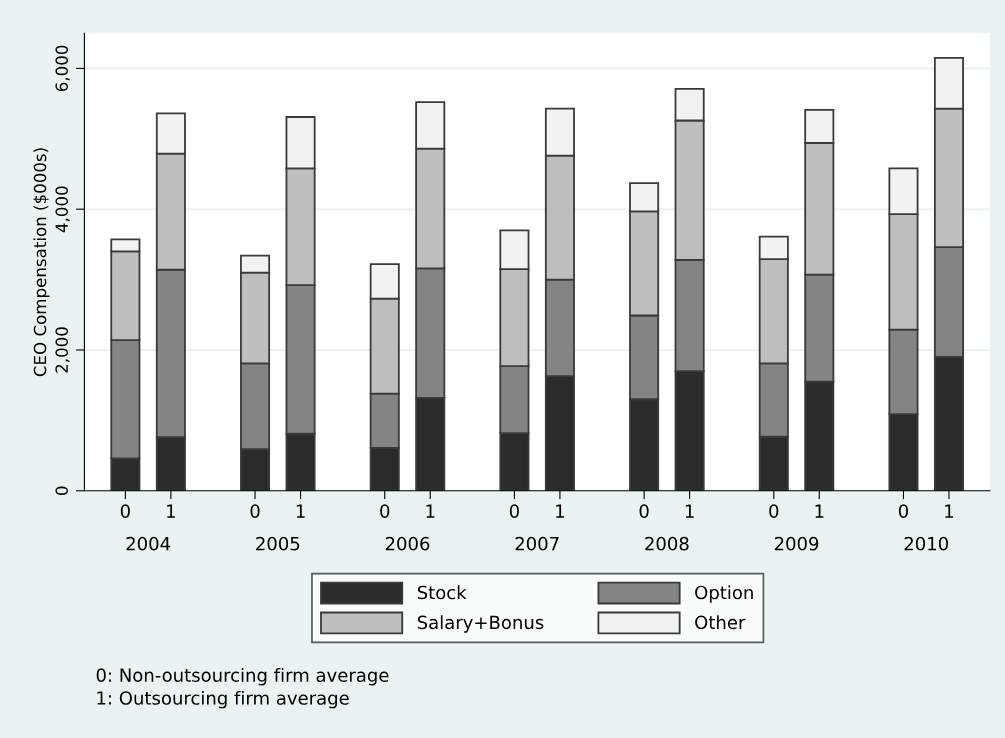 The width and height of the screenshot is (1005, 738). Describe the element at coordinates (926, 543) in the screenshot. I see `text: 2010` at that location.